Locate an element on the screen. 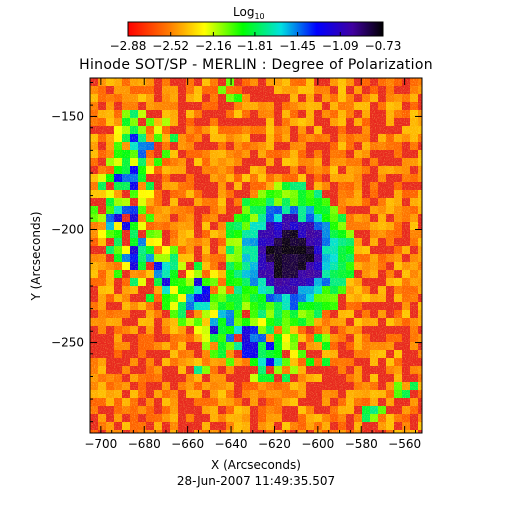 This screenshot has height=512, width=512. colorbar-tick-label: −0.73 is located at coordinates (383, 46).